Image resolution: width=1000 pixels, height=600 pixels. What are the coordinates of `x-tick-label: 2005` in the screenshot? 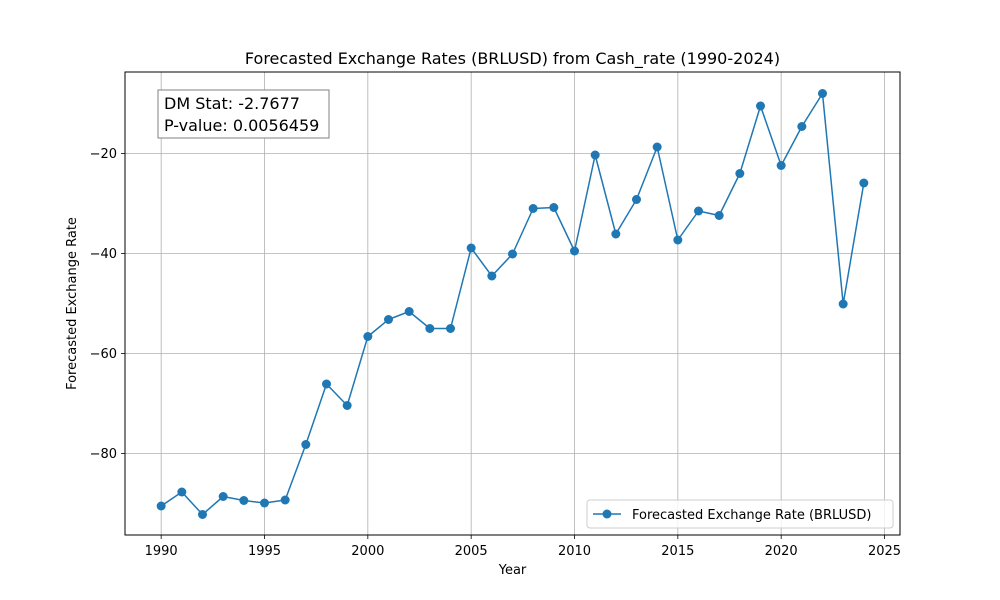 It's located at (471, 551).